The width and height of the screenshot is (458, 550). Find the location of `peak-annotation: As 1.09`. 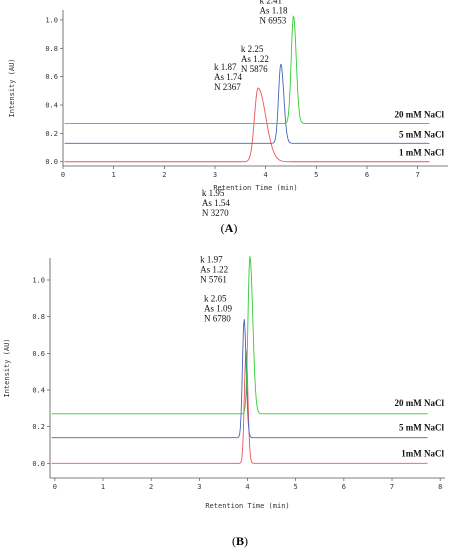

peak-annotation: As 1.09 is located at coordinates (218, 309).